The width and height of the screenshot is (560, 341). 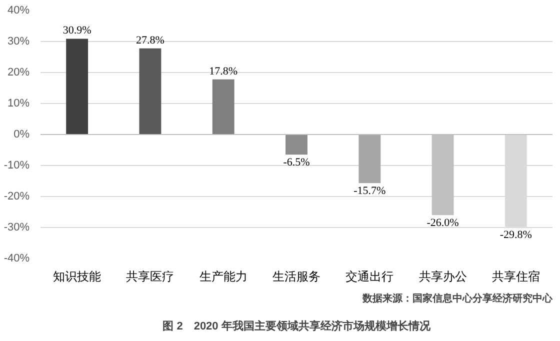 I want to click on data-label: -29.8%, so click(x=516, y=234).